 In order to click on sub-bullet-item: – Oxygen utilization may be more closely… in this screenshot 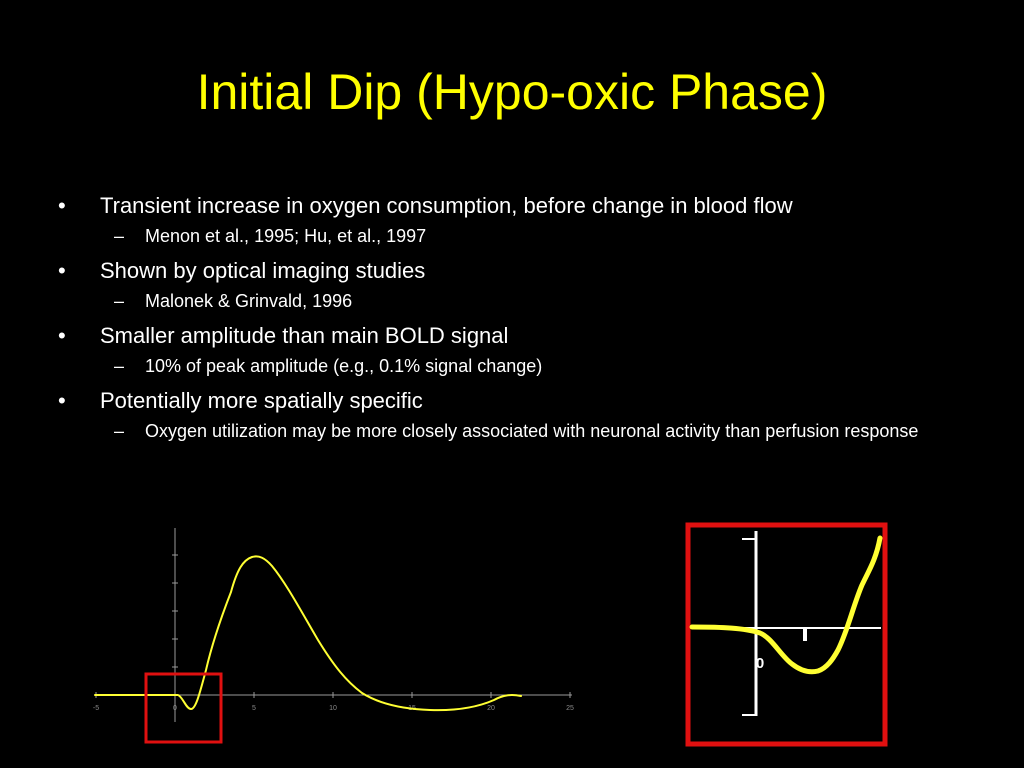, I will do `click(518, 431)`.